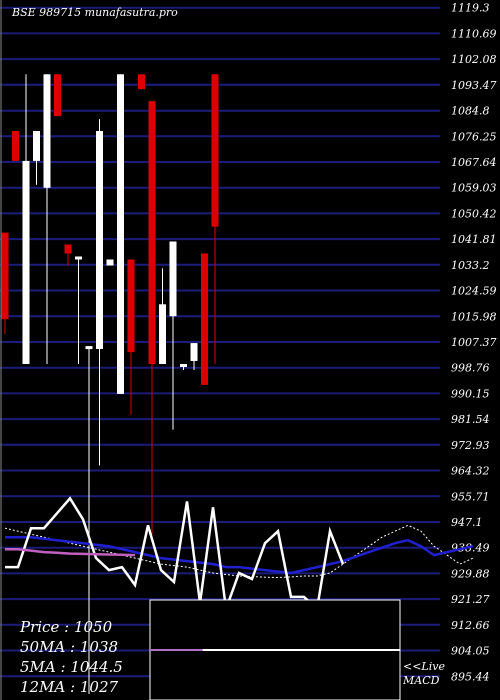  Describe the element at coordinates (470, 573) in the screenshot. I see `y-tick-label: 929.88` at that location.